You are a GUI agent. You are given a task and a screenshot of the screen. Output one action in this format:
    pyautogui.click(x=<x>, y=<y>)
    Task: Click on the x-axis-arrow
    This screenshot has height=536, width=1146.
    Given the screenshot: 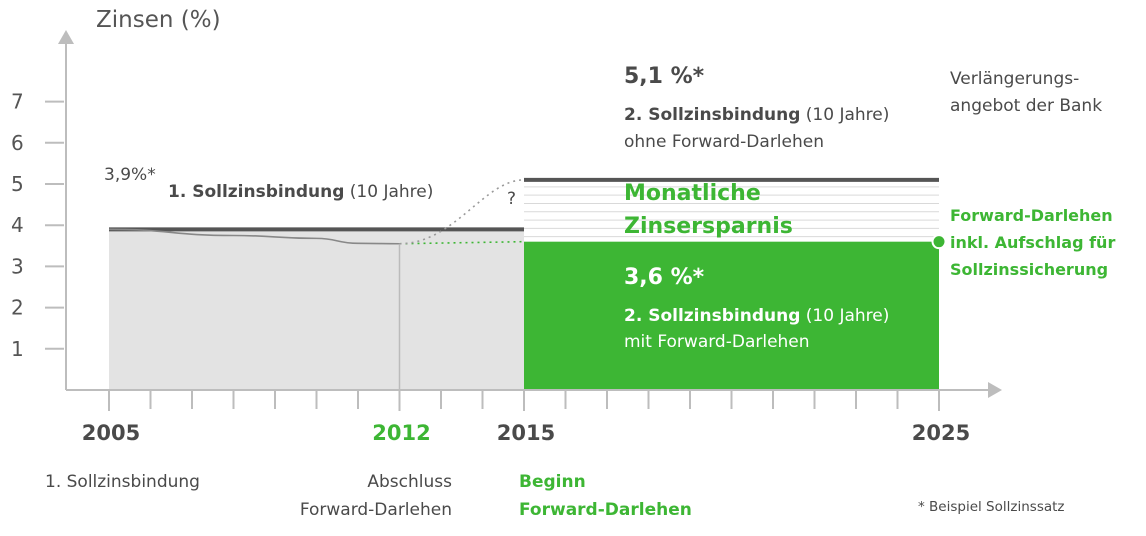 What is the action you would take?
    pyautogui.click(x=995, y=390)
    